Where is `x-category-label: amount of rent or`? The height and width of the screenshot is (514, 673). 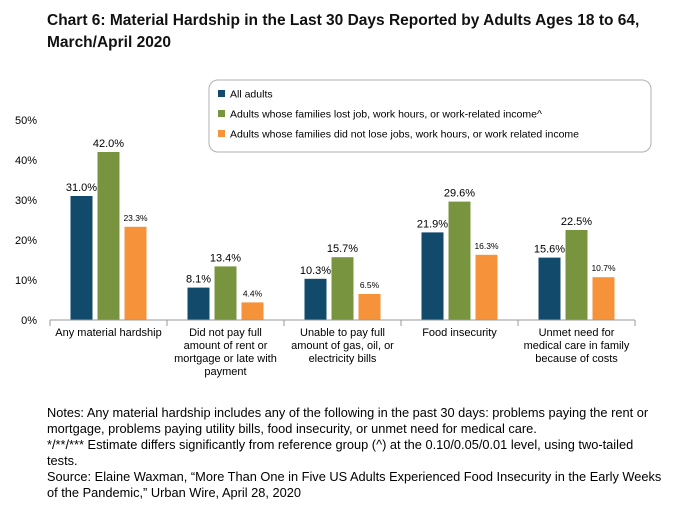
x-category-label: amount of rent or is located at coordinates (226, 346).